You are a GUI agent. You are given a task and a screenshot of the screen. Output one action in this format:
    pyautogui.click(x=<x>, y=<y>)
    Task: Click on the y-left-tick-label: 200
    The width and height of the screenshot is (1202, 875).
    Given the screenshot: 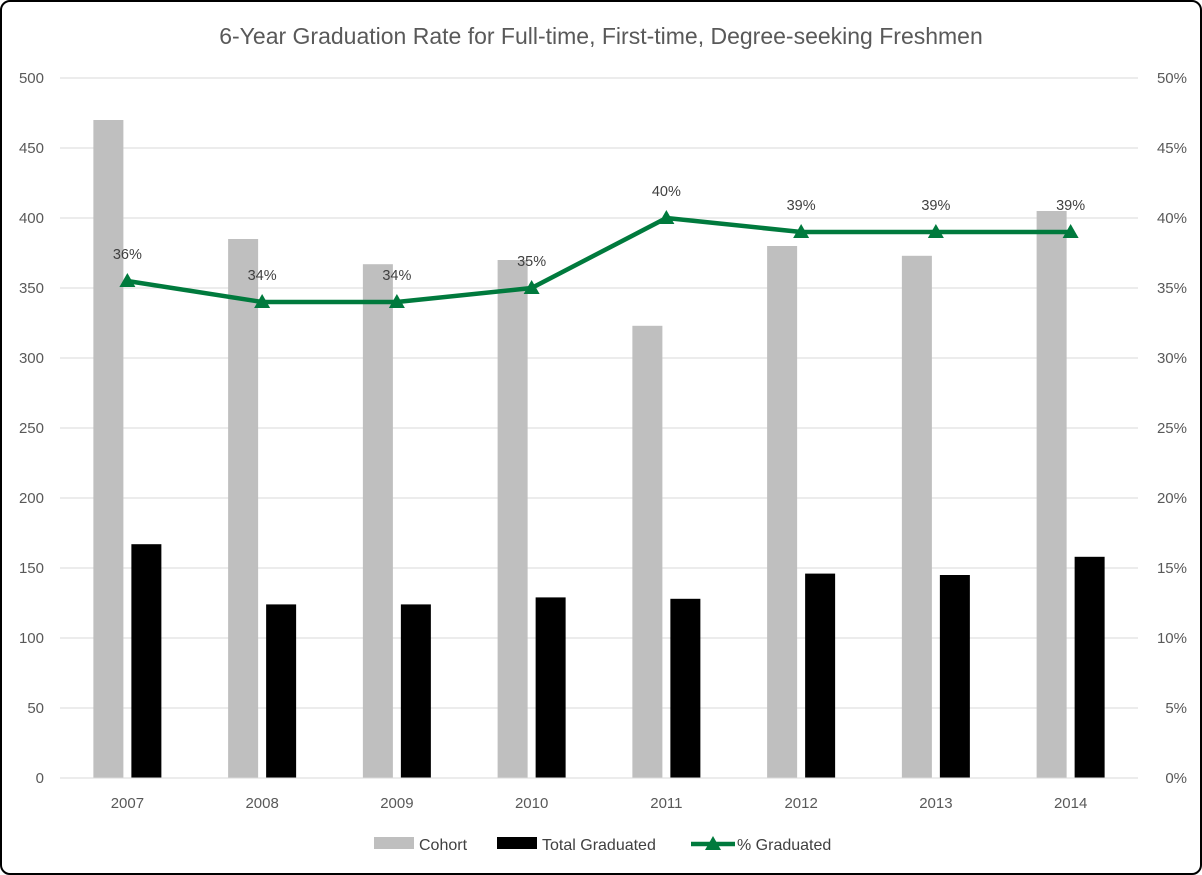 What is the action you would take?
    pyautogui.click(x=31, y=498)
    